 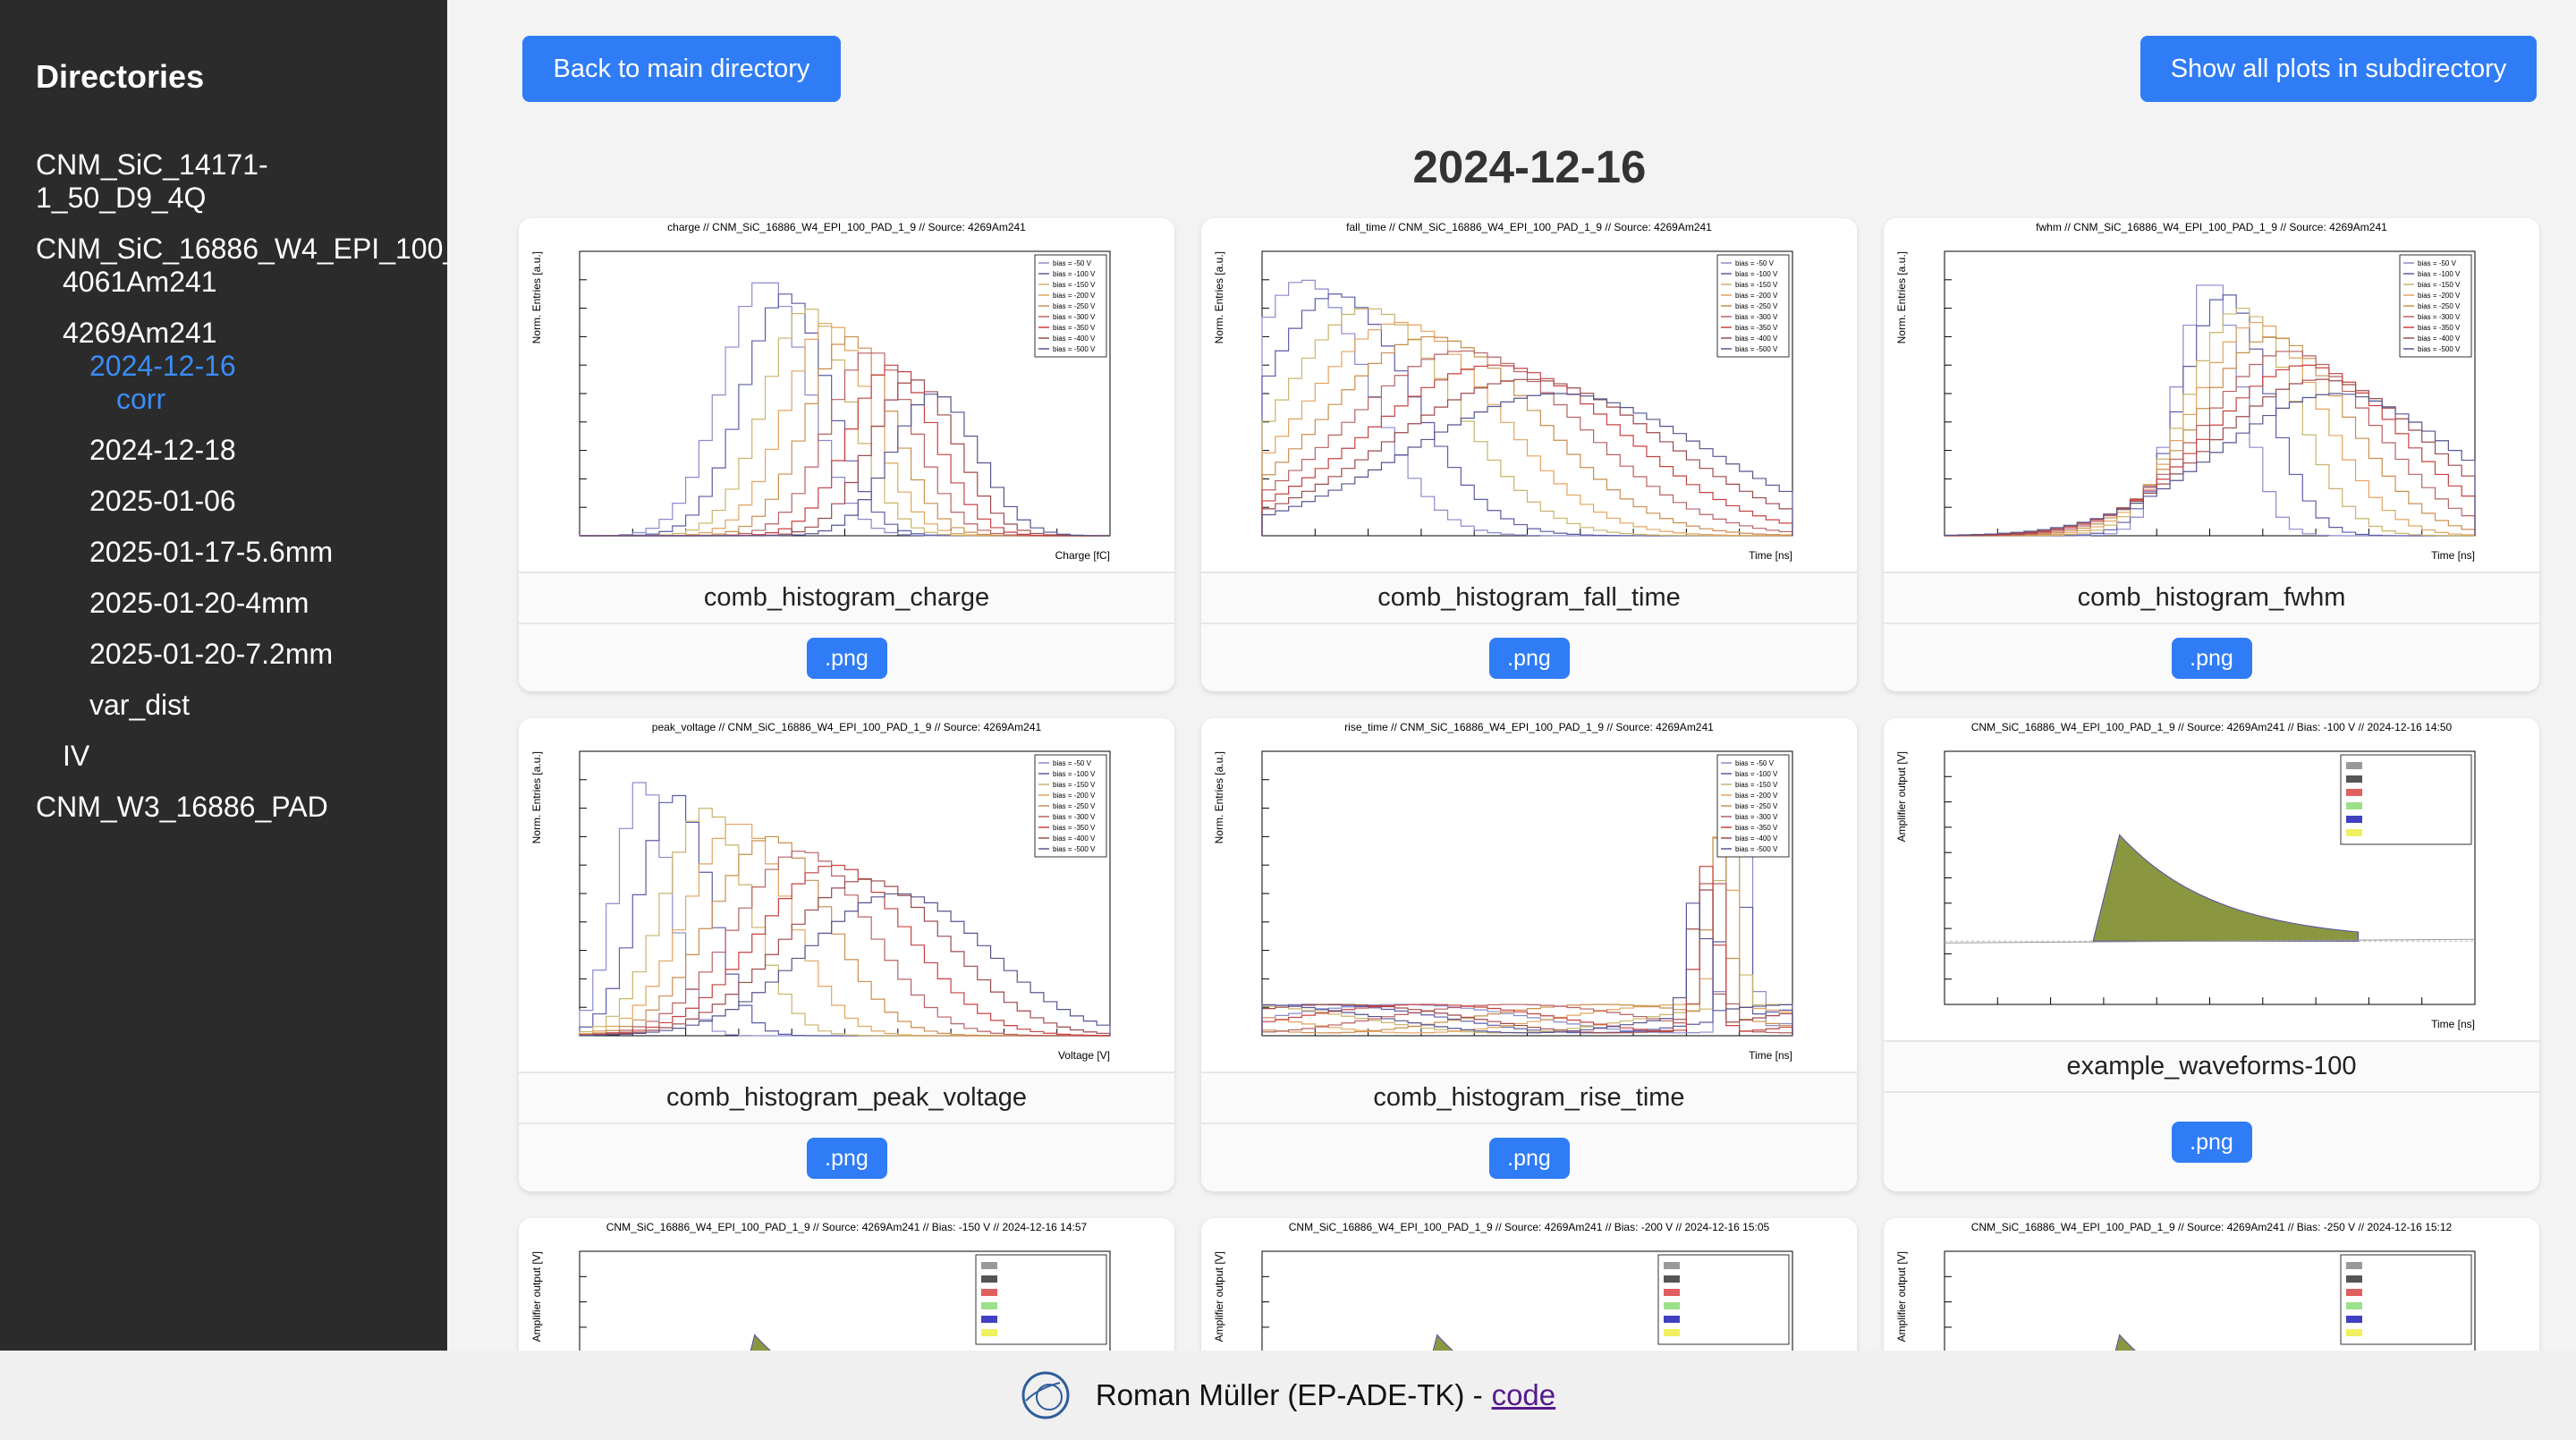 What do you see at coordinates (162, 501) in the screenshot?
I see `directory-link: 2025-01-06` at bounding box center [162, 501].